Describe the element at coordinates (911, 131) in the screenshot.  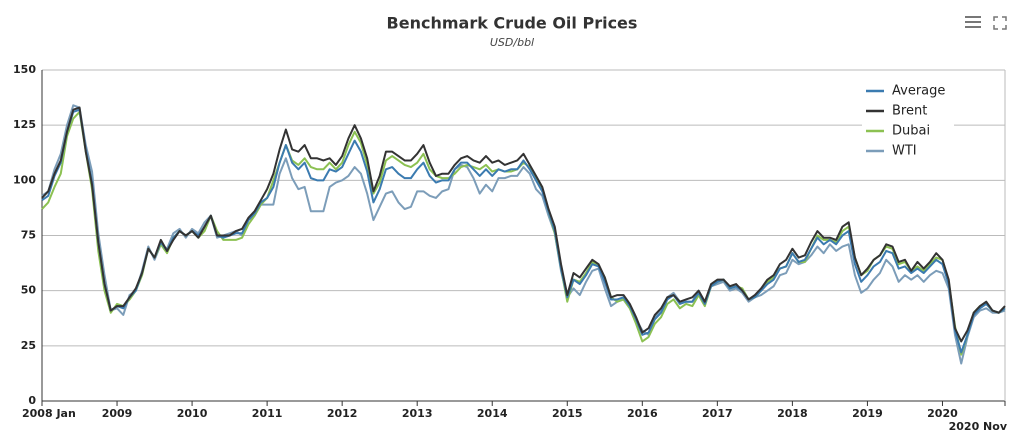
I see `legend-label: Dubai` at that location.